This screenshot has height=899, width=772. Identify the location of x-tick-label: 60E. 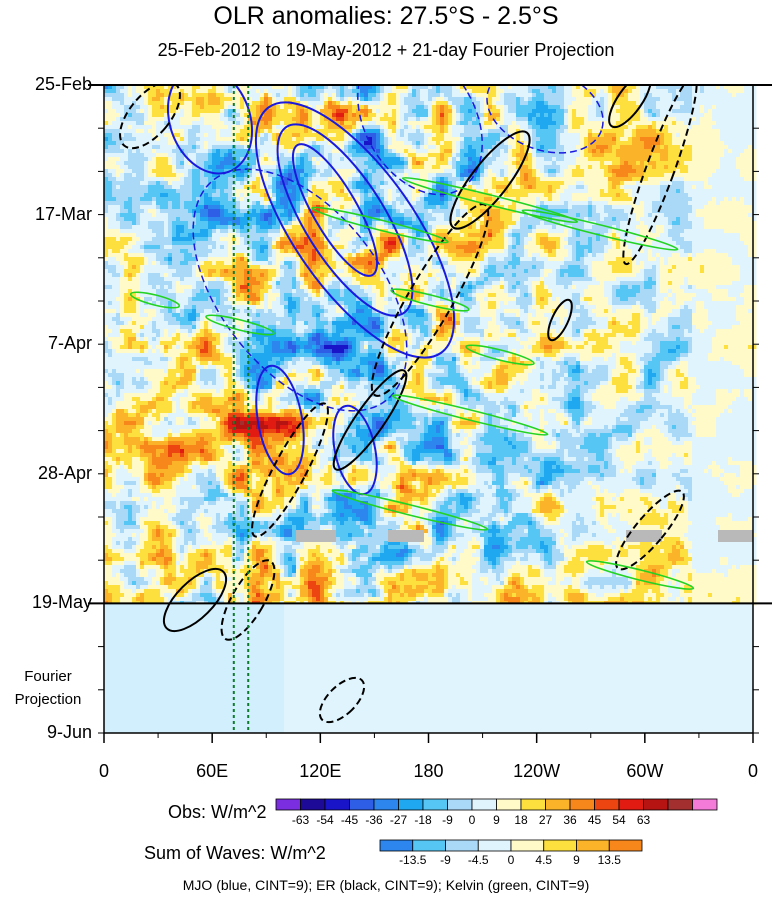
(212, 771).